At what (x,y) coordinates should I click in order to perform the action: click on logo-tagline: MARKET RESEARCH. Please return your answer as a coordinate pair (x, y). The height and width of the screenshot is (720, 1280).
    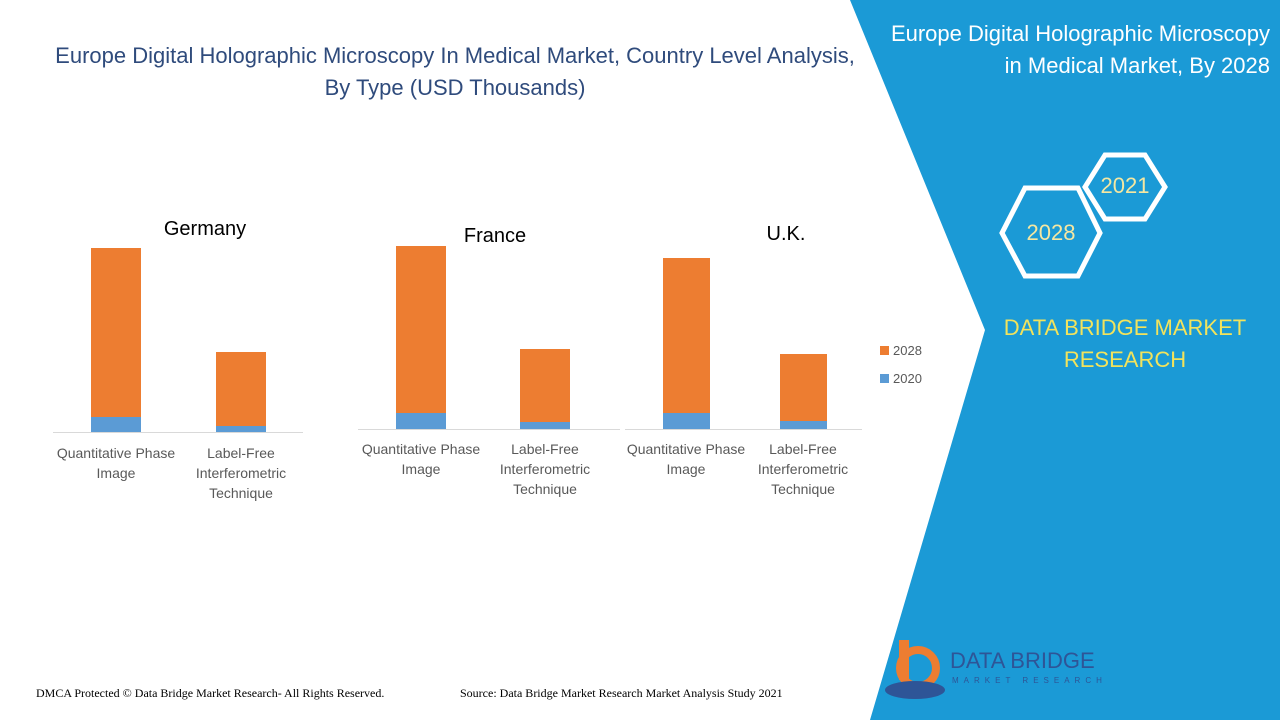
    Looking at the image, I should click on (1029, 680).